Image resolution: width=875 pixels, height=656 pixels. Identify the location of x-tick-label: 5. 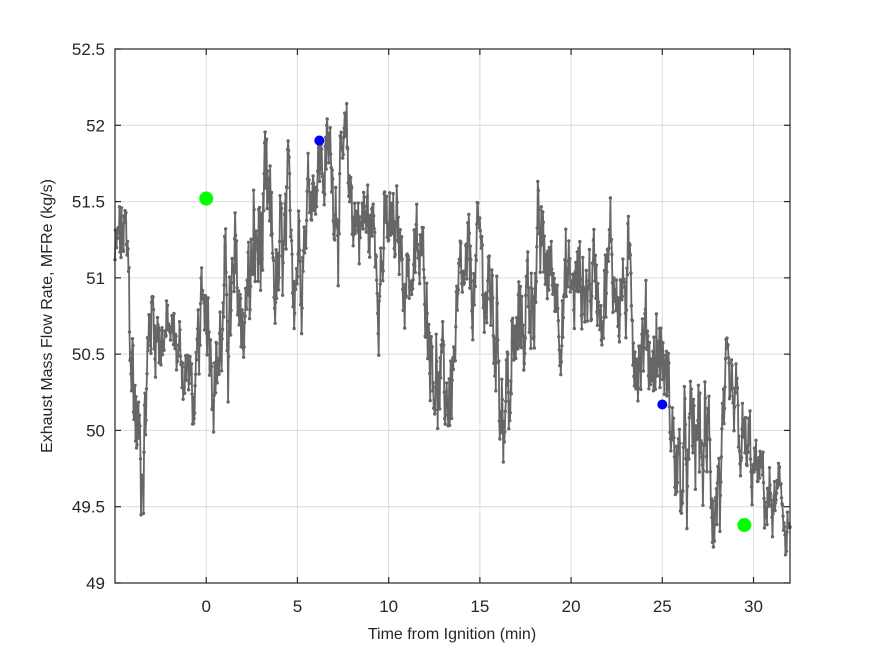
(297, 606).